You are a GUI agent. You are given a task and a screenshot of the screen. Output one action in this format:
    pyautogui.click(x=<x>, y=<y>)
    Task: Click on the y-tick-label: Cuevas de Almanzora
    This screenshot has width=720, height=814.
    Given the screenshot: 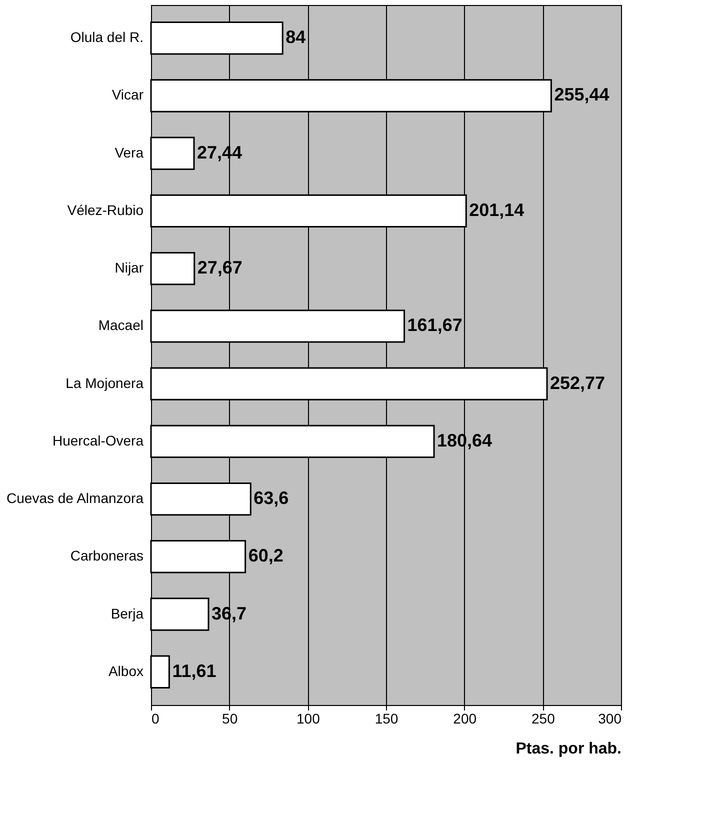 What is the action you would take?
    pyautogui.click(x=75, y=498)
    